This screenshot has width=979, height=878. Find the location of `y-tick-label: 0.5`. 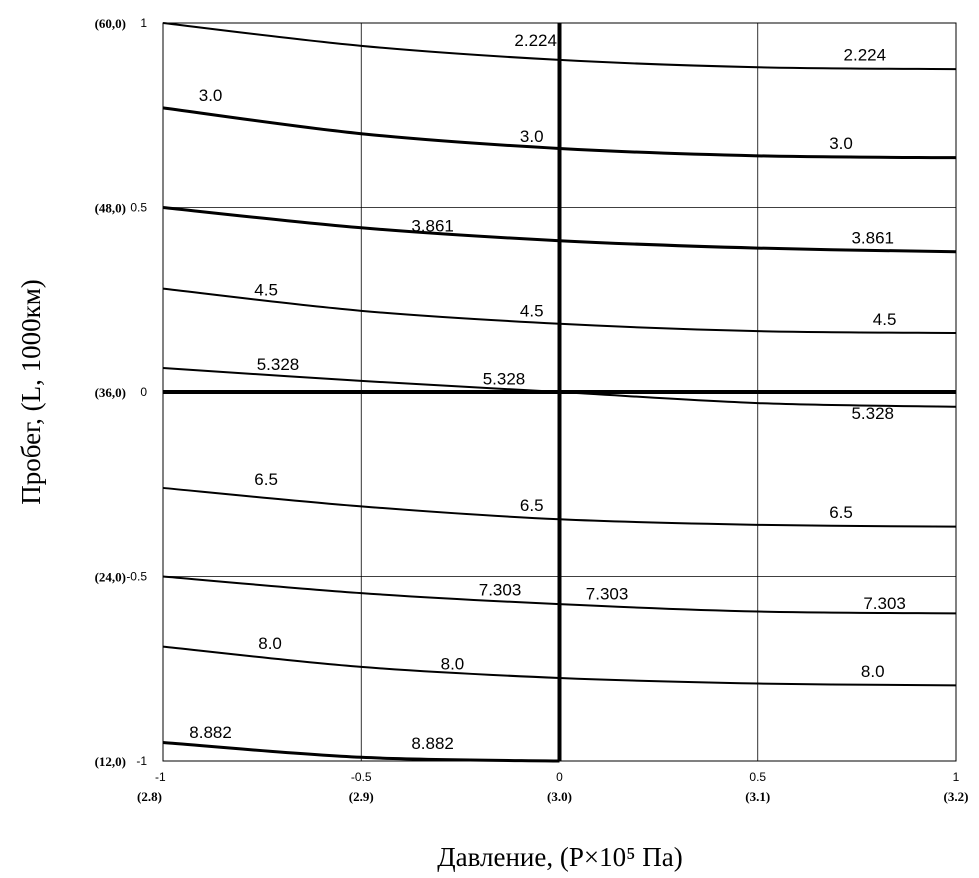

y-tick-label: 0.5 is located at coordinates (138, 208).